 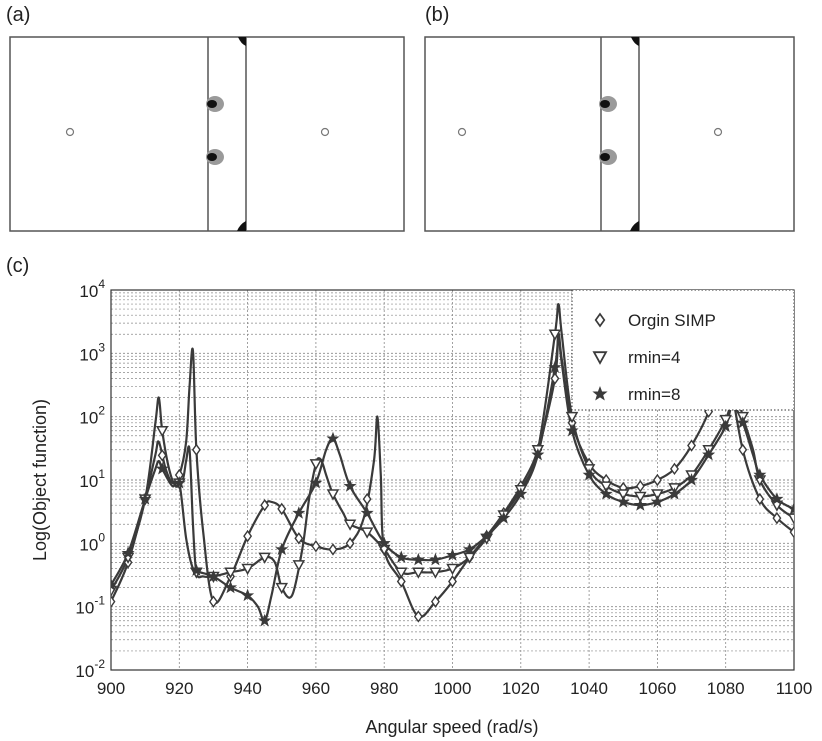 I want to click on y-tick-label: 10², so click(x=92, y=416).